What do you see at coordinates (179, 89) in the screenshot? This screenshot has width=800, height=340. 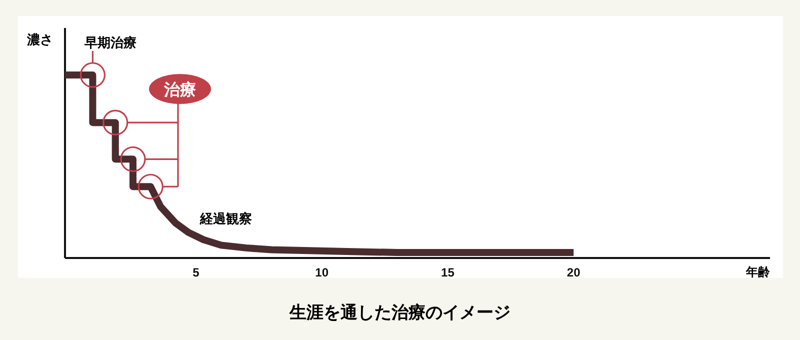 I see `annotation: 治療` at bounding box center [179, 89].